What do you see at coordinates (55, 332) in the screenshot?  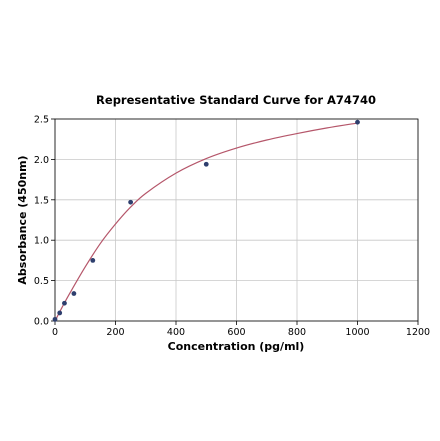 I see `x-tick-label: 0` at bounding box center [55, 332].